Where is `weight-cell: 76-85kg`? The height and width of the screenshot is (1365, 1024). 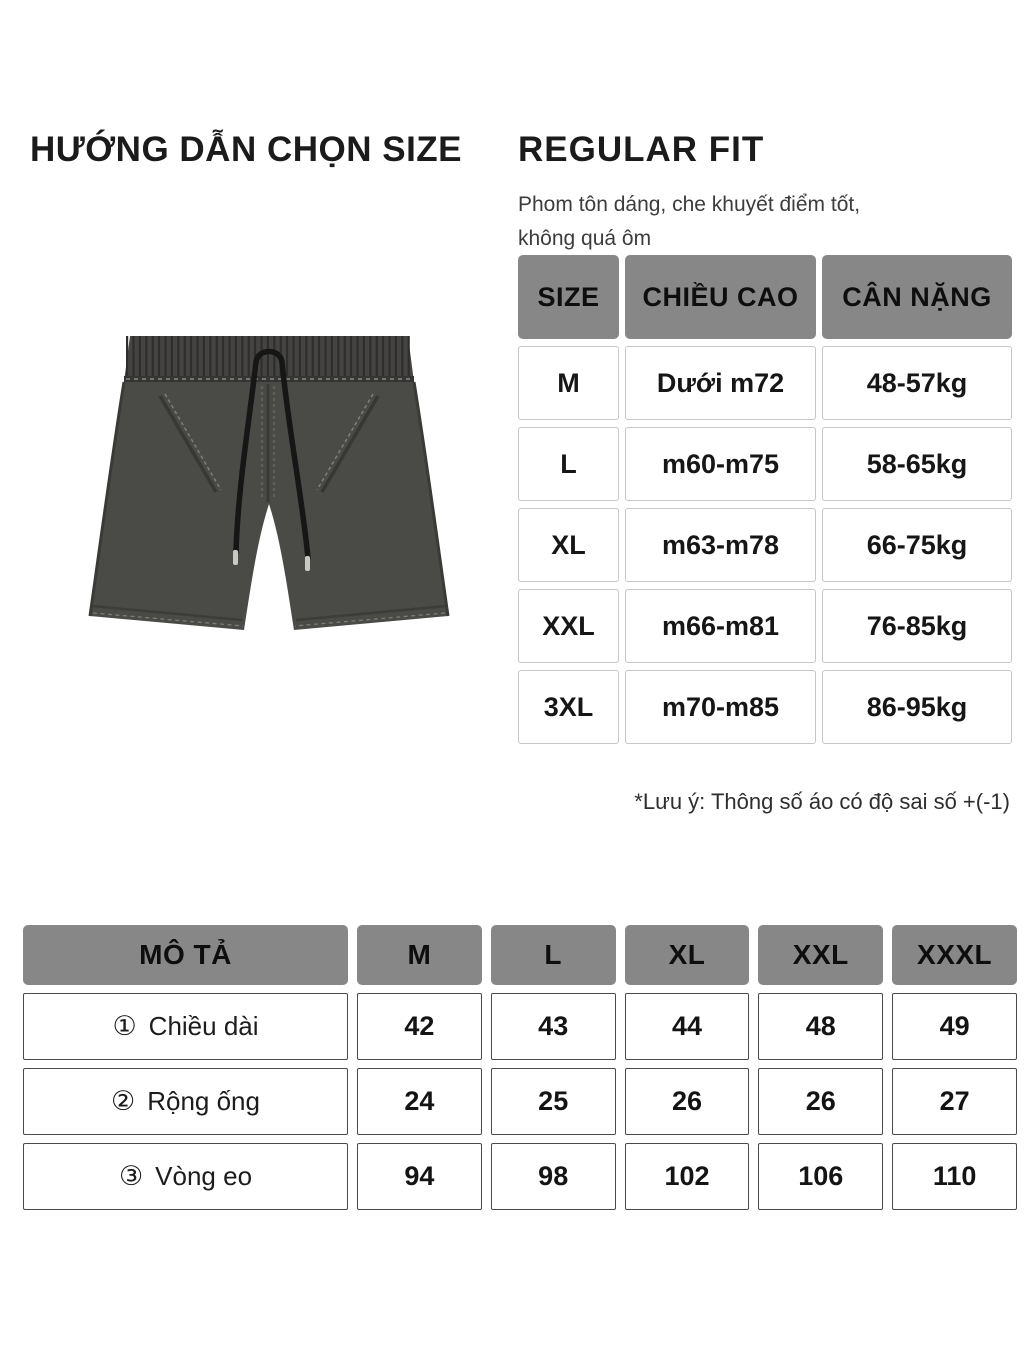
weight-cell: 76-85kg is located at coordinates (917, 626).